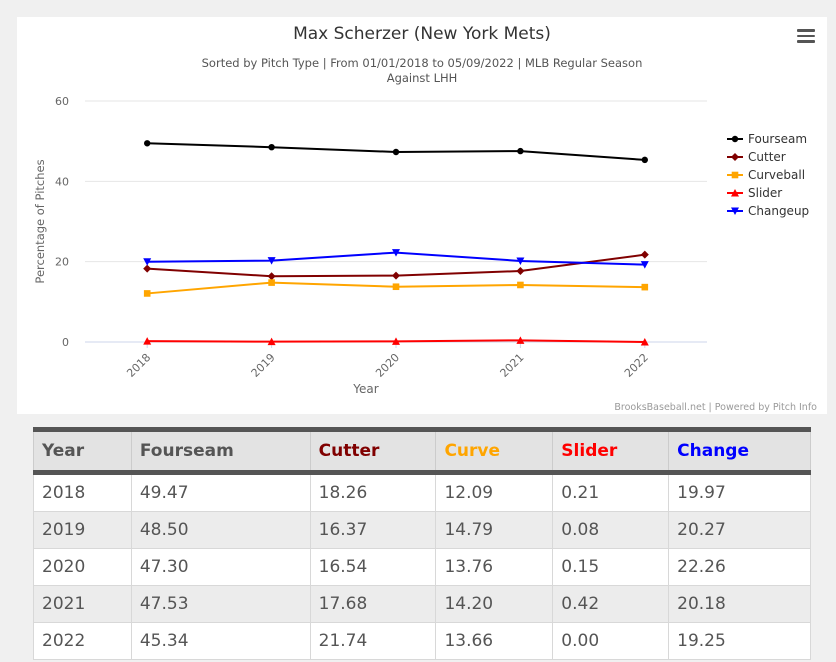 This screenshot has width=836, height=662. I want to click on table-cell: 16.37, so click(373, 530).